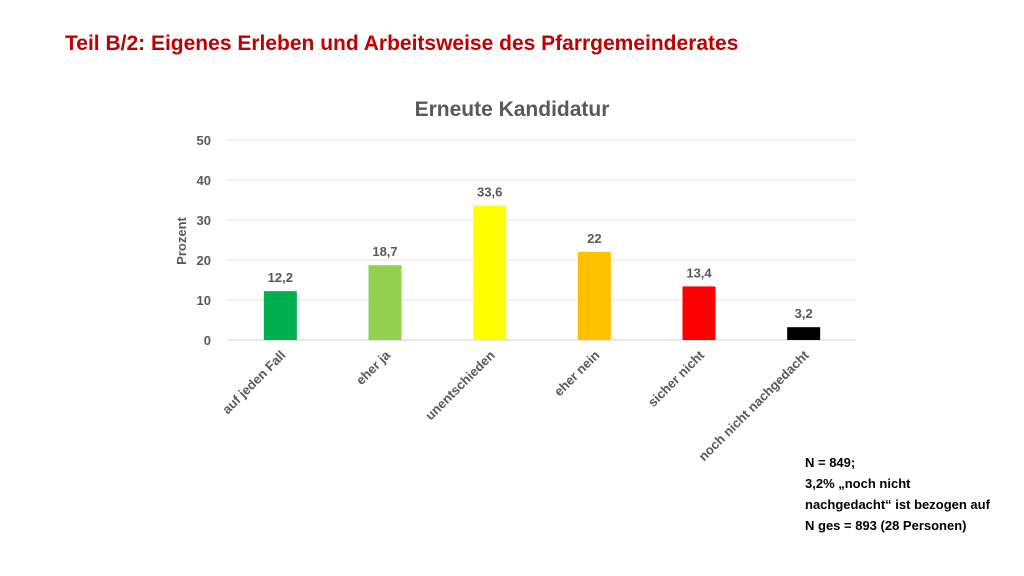 The height and width of the screenshot is (576, 1024). What do you see at coordinates (204, 240) in the screenshot?
I see `y-axis-ticks: 0 10 20 30 40 50` at bounding box center [204, 240].